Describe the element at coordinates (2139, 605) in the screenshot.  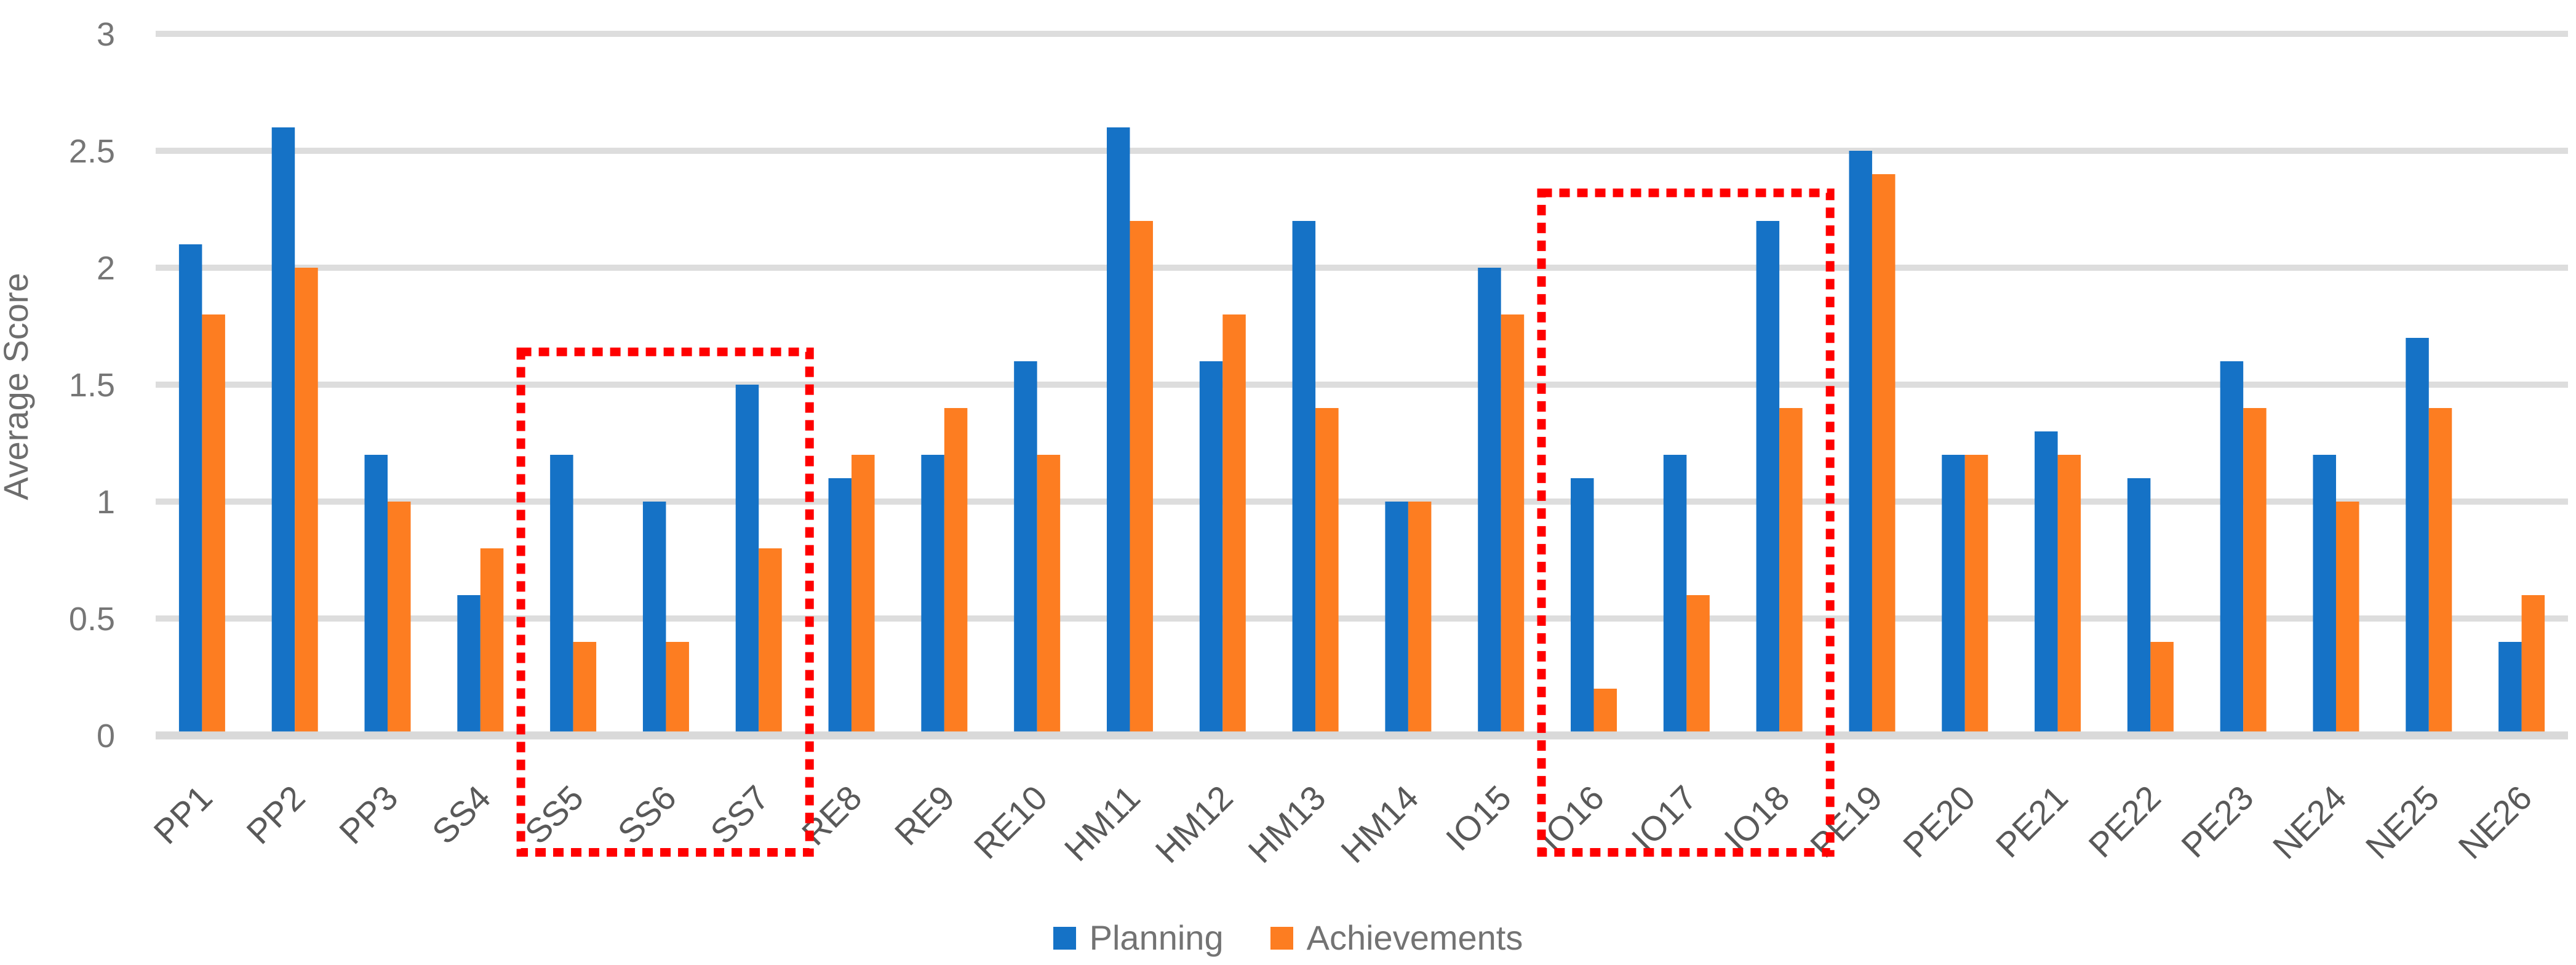
I see `bar-planning-pe22` at that location.